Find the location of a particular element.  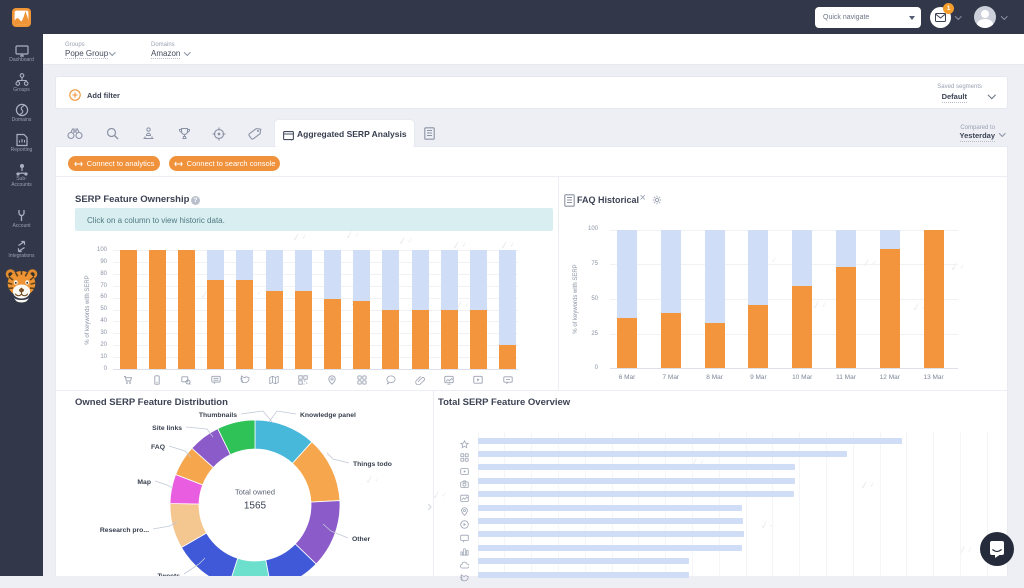

svg-text: Things todo is located at coordinates (372, 464).